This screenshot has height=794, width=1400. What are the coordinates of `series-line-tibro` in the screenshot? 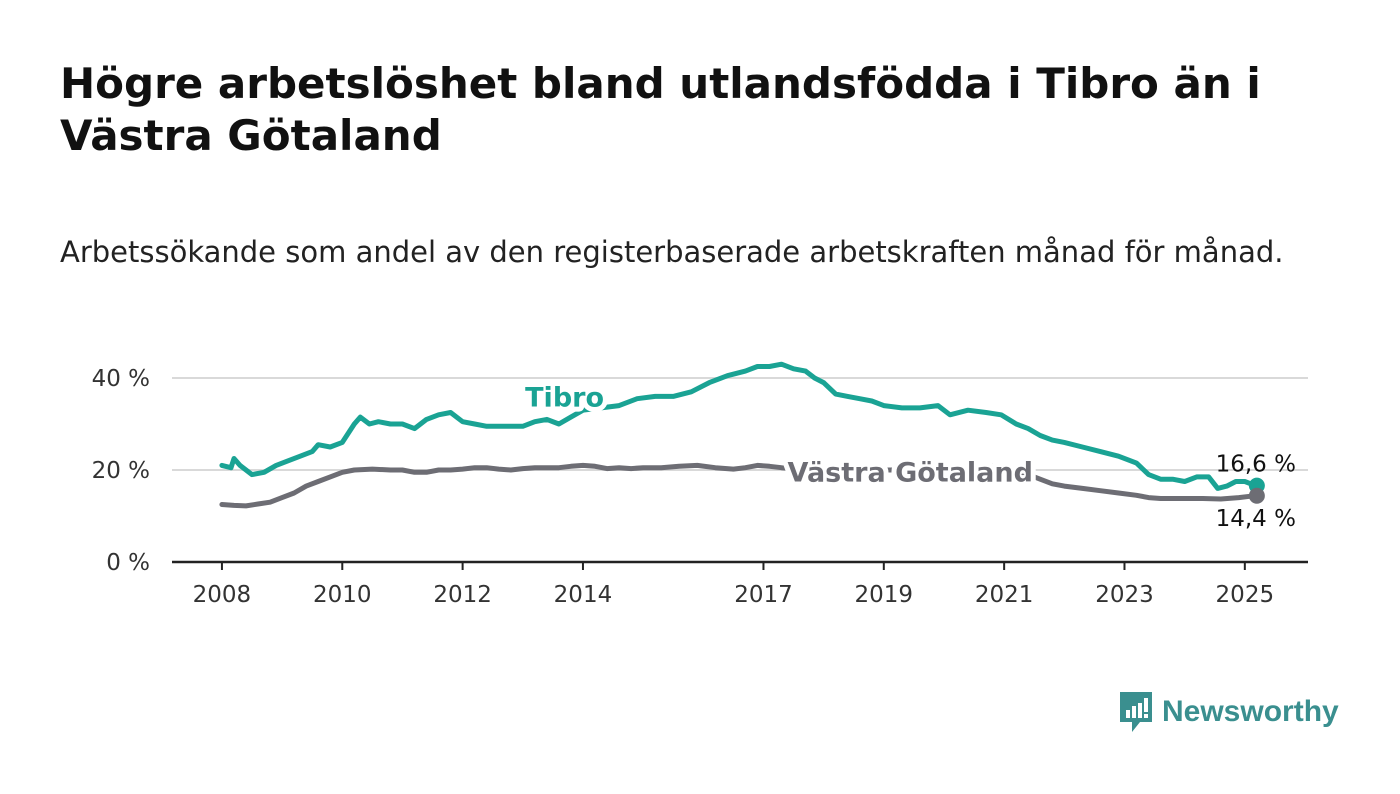 It's located at (739, 426).